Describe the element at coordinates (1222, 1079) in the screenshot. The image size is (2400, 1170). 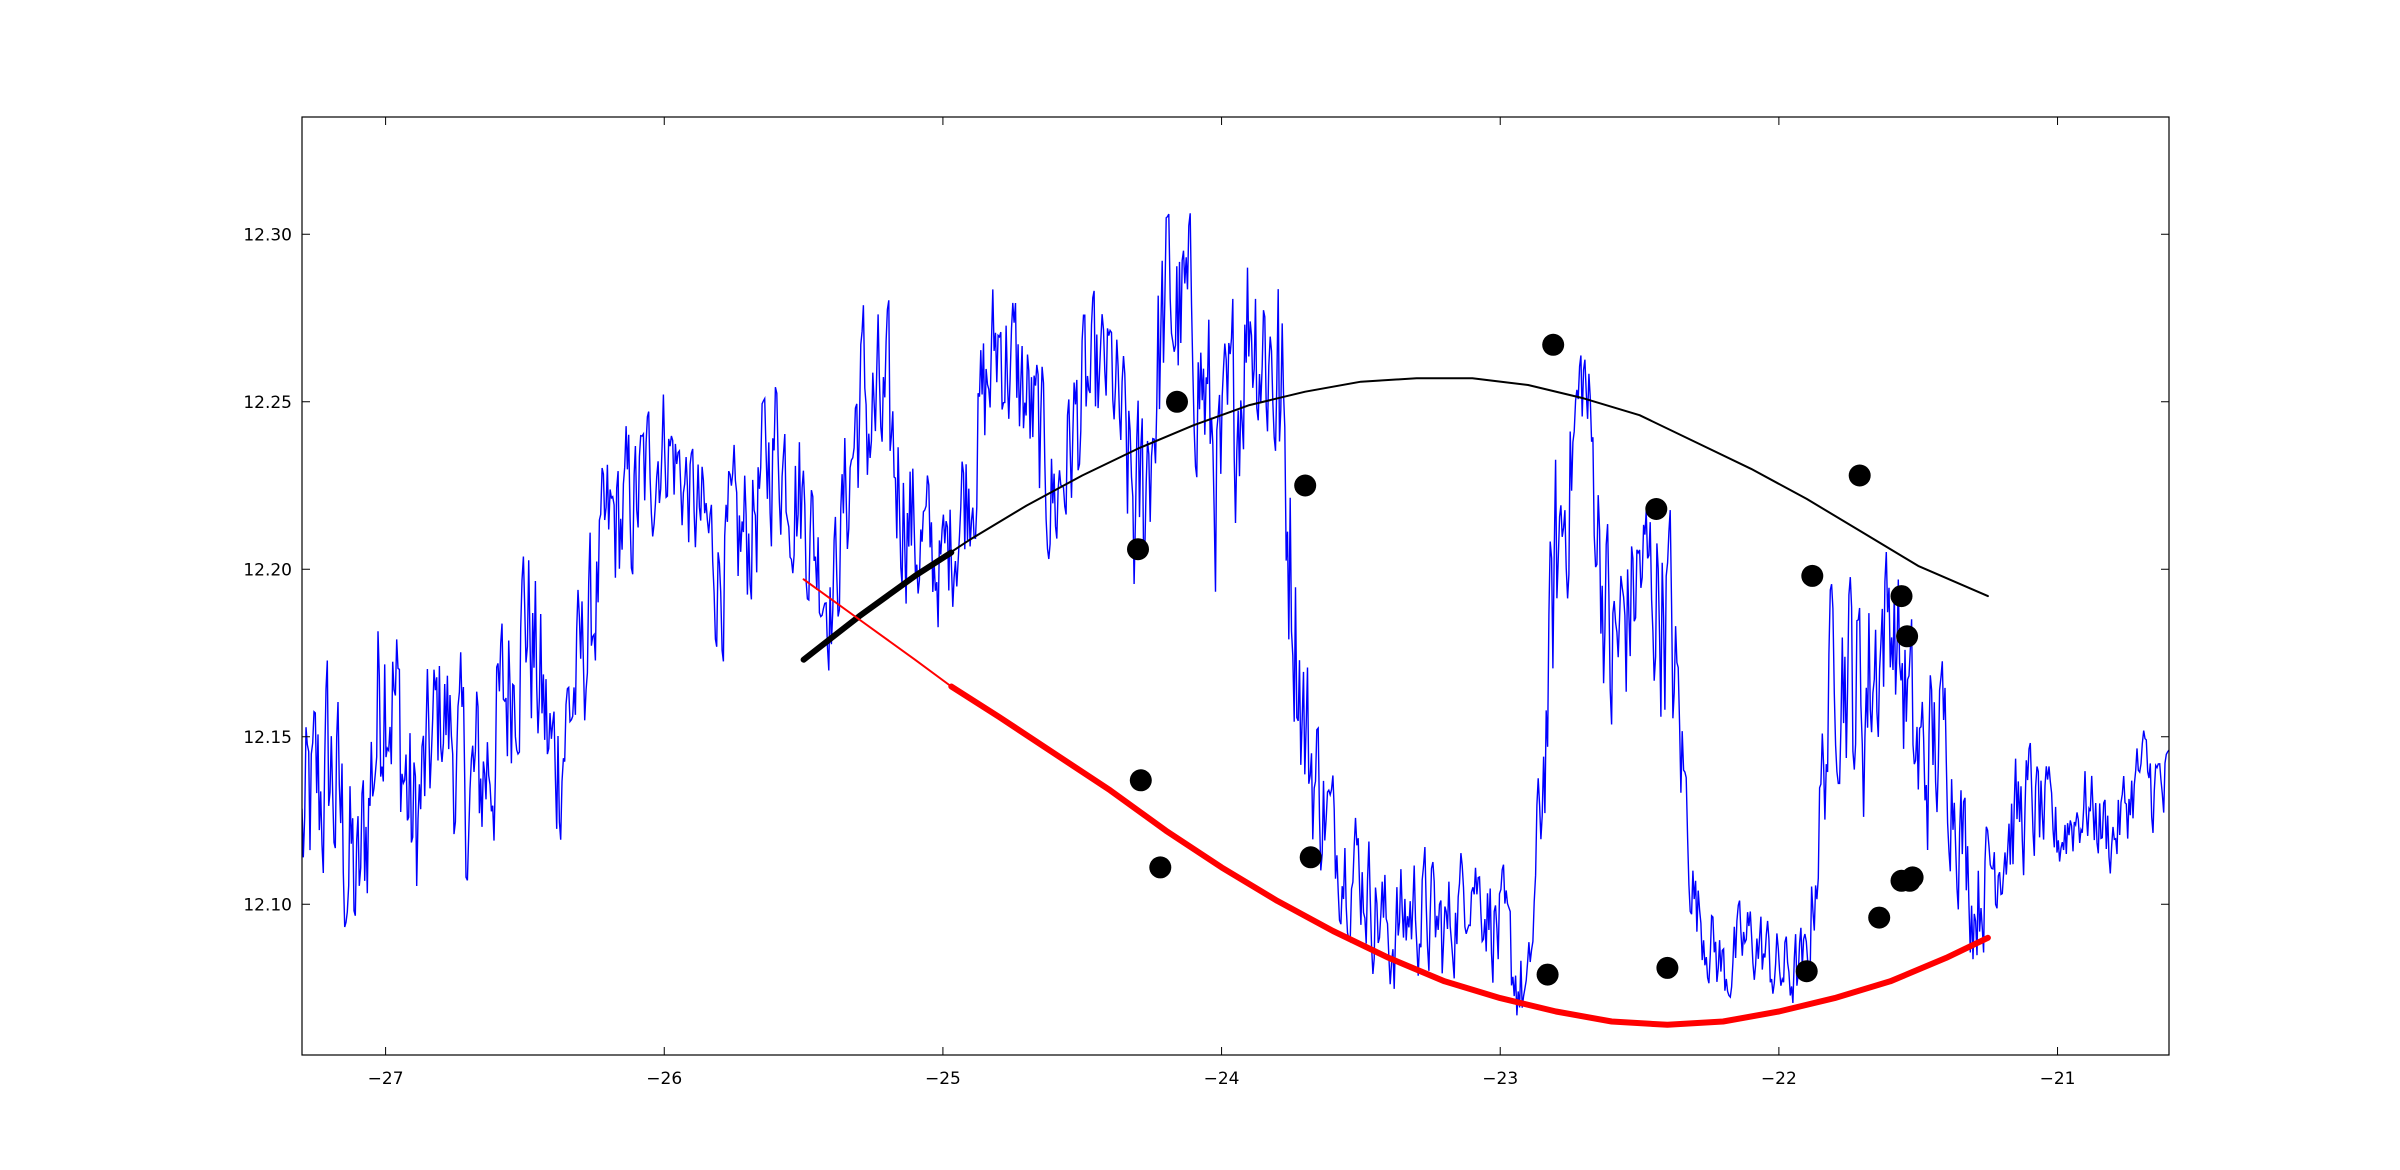
I see `x-tick-label: −24` at that location.